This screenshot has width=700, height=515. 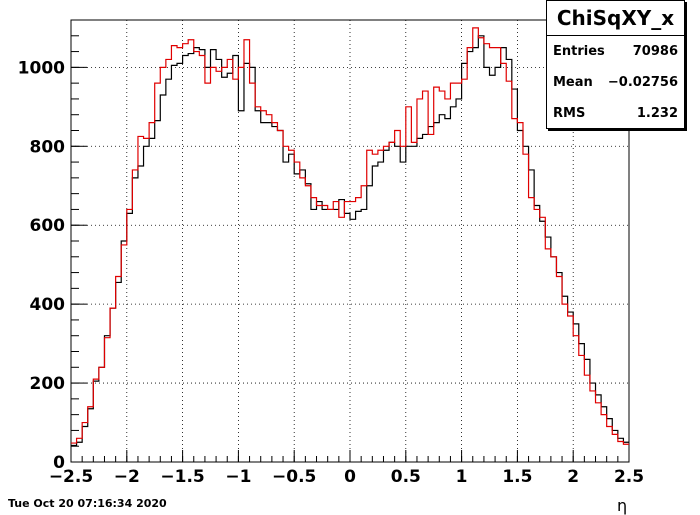 I want to click on y-tick-label: 400, so click(x=48, y=305).